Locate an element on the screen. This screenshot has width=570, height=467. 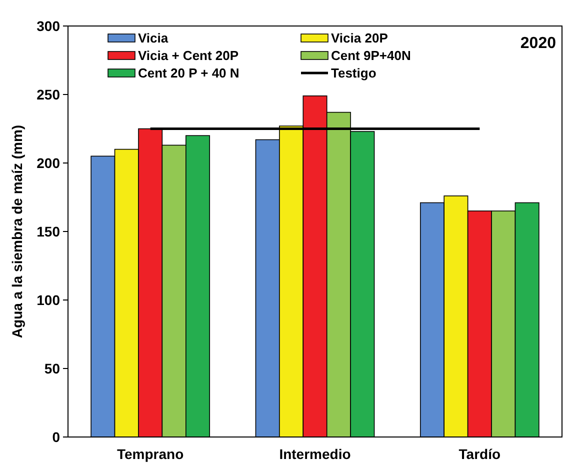
legend-label: Testigo is located at coordinates (353, 73).